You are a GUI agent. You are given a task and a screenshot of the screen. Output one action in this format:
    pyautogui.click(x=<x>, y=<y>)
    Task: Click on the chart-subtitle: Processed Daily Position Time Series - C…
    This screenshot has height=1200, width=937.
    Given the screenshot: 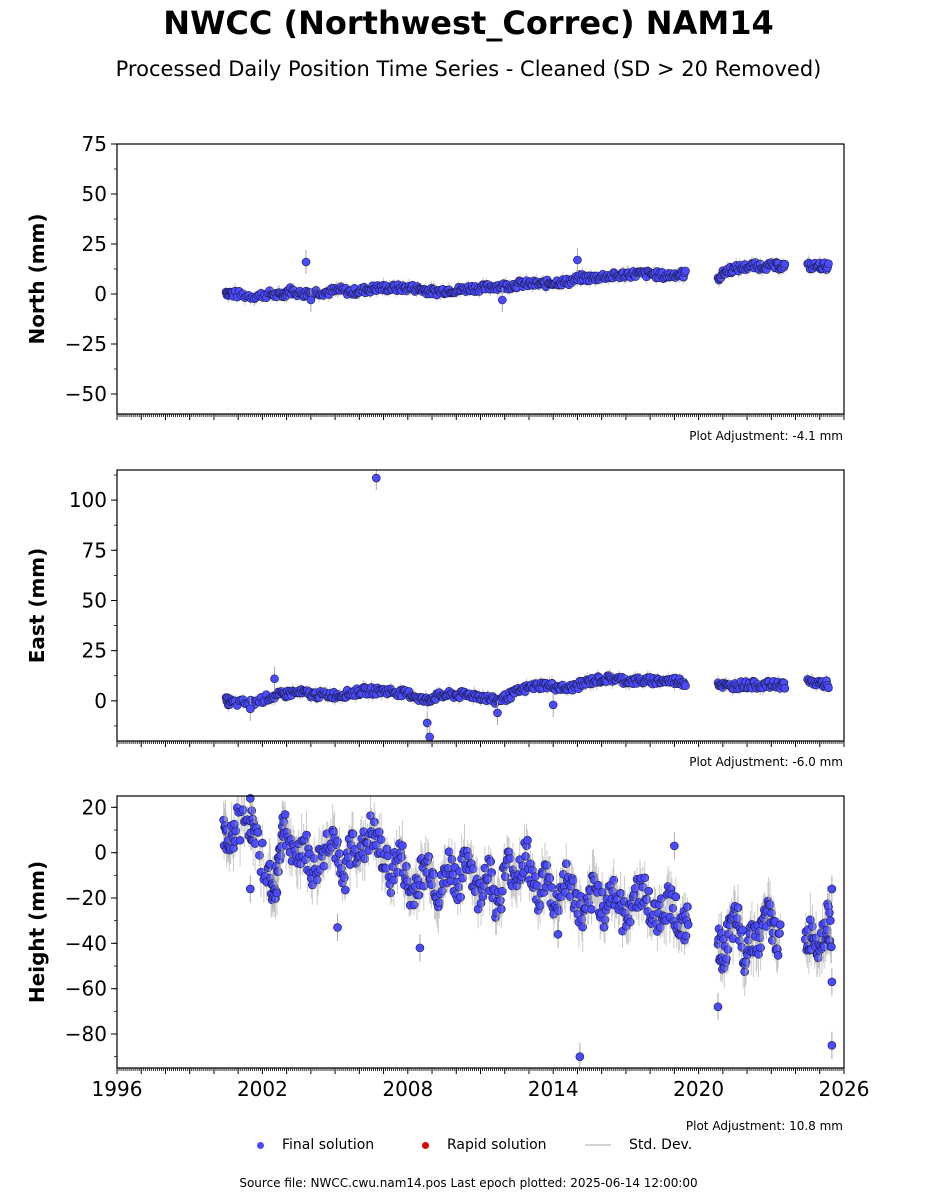 What is the action you would take?
    pyautogui.click(x=468, y=69)
    